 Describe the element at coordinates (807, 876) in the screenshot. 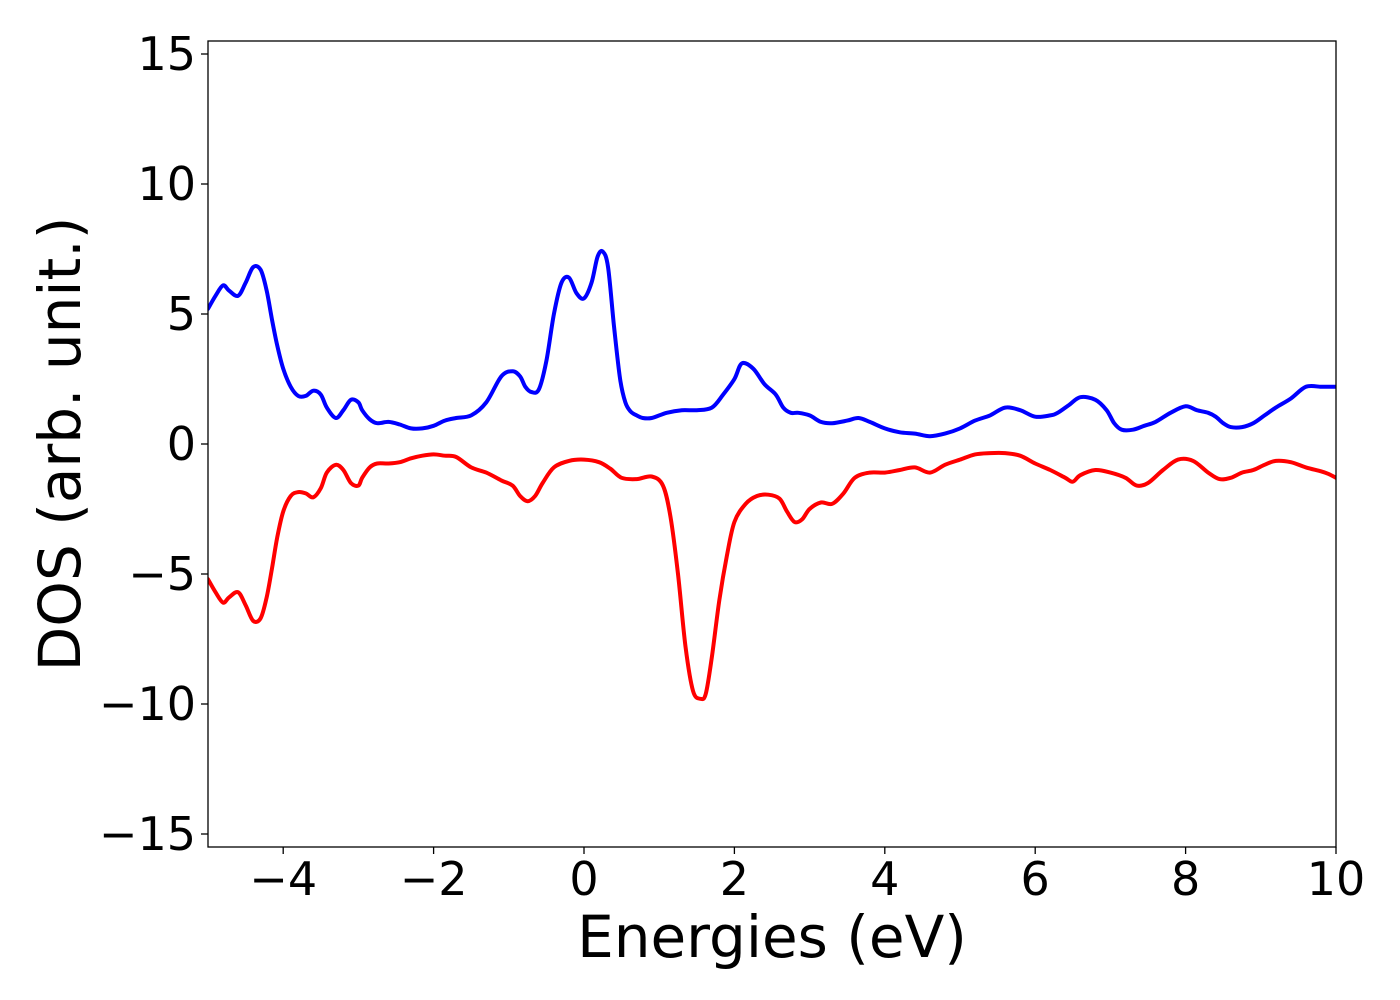

I see `x-axis-ticks: −4 −2 0 2 4 6 8 10` at that location.